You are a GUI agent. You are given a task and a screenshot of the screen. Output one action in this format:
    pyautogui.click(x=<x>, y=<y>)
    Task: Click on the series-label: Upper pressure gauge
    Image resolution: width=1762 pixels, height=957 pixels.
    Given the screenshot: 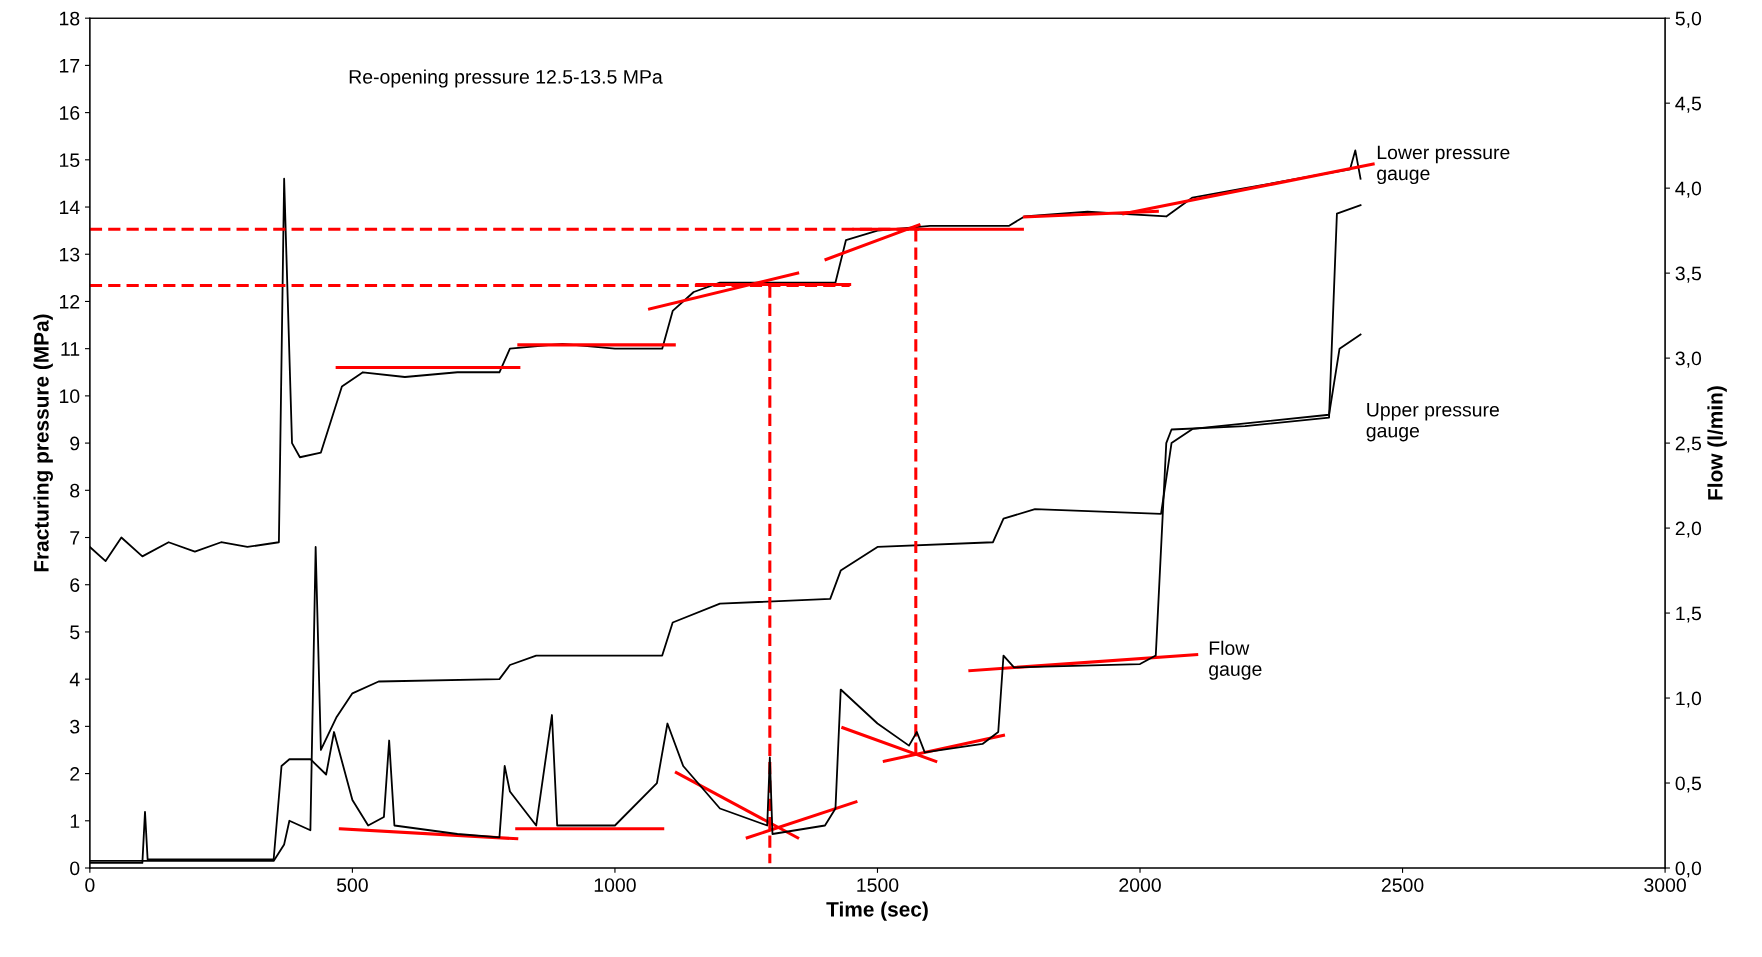 What is the action you would take?
    pyautogui.click(x=1432, y=422)
    